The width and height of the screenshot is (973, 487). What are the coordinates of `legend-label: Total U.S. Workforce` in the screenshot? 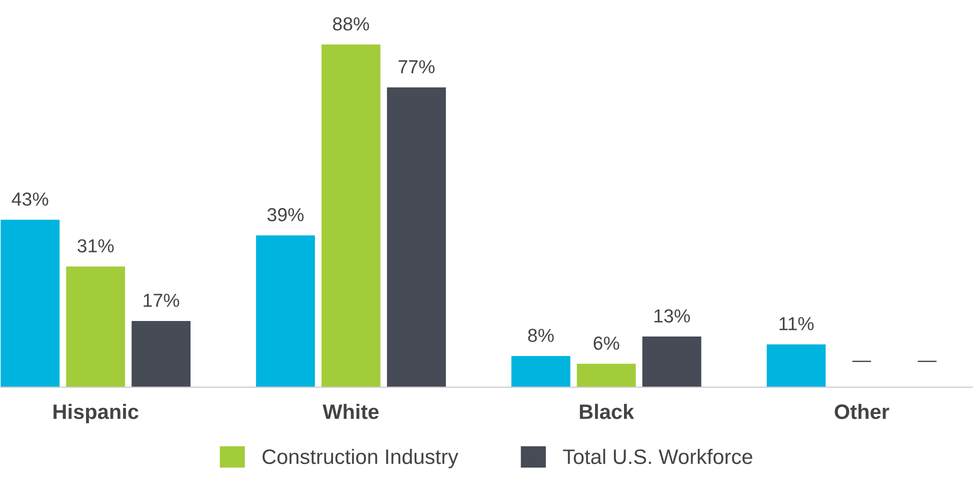 It's located at (657, 456).